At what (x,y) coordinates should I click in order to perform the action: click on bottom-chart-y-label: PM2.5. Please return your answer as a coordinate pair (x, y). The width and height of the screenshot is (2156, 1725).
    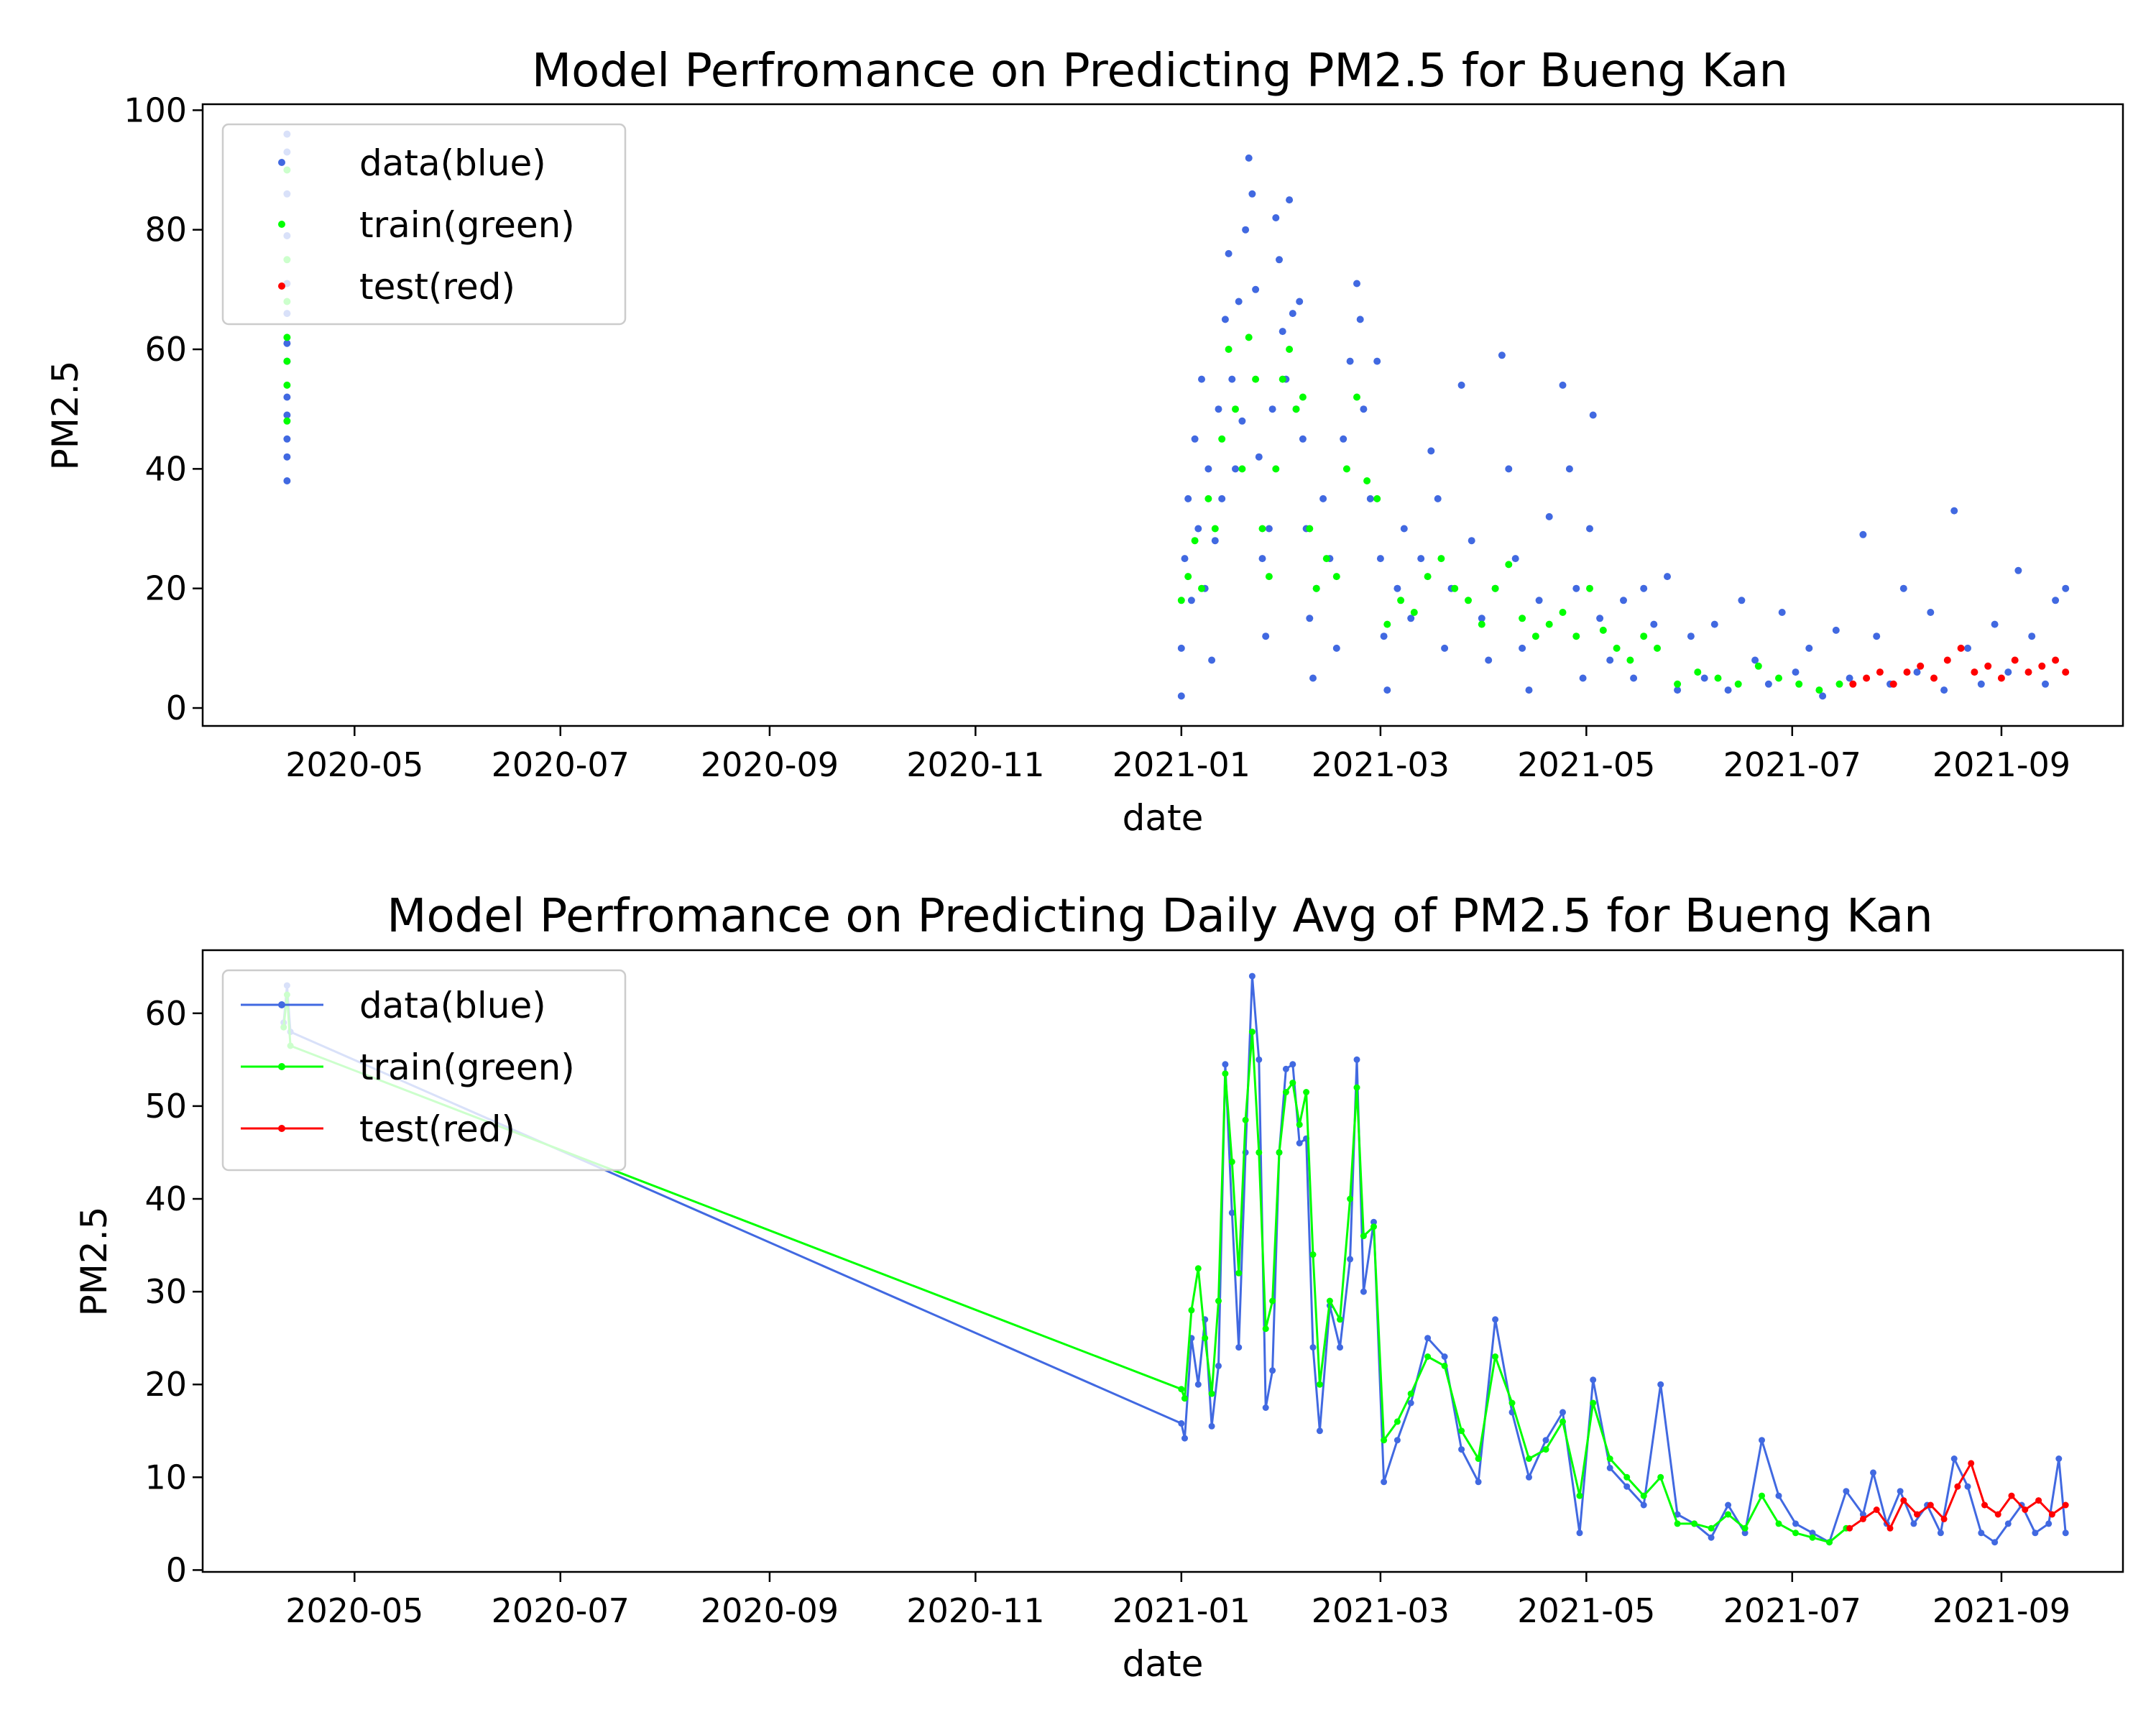
    Looking at the image, I should click on (94, 1262).